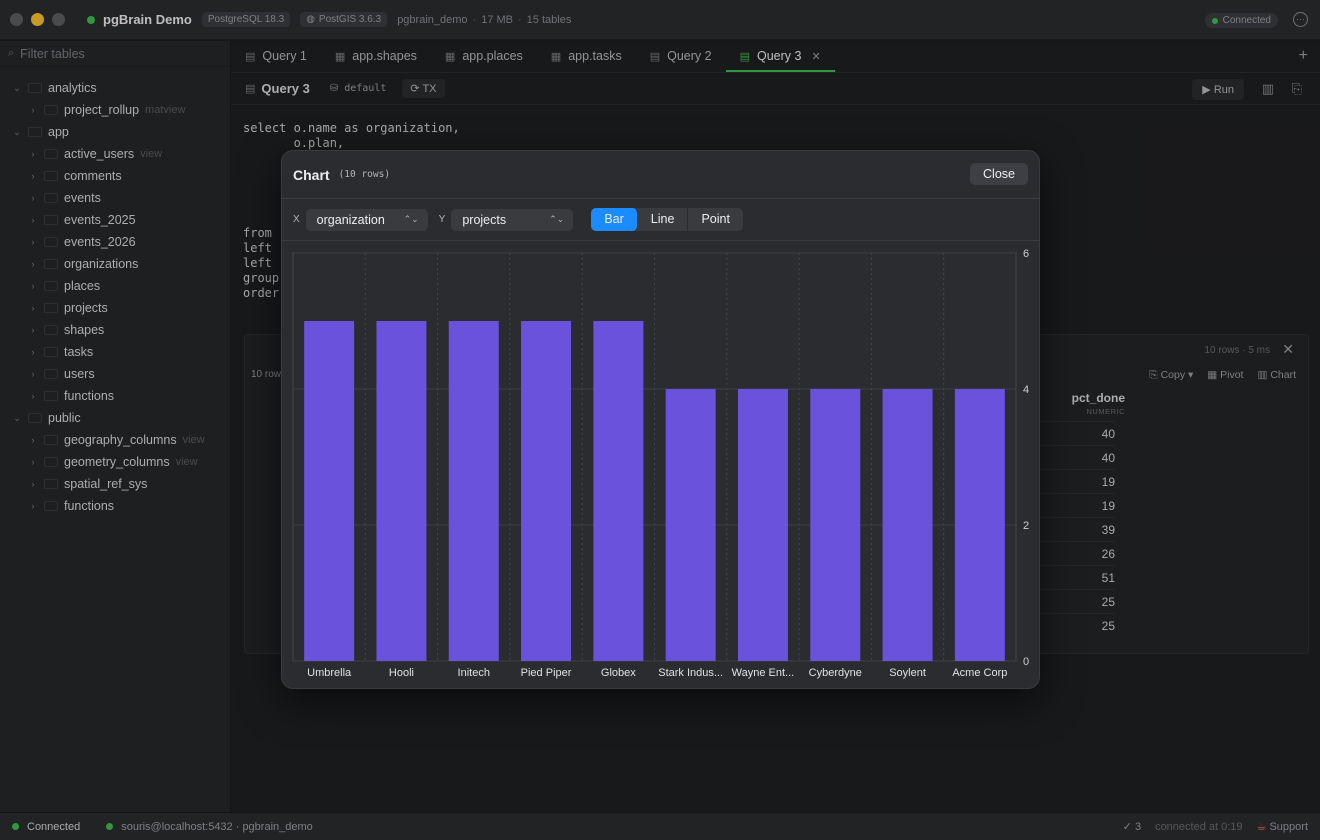 This screenshot has height=840, width=1320. What do you see at coordinates (115, 264) in the screenshot?
I see `tree-item-organizations: › organizations` at bounding box center [115, 264].